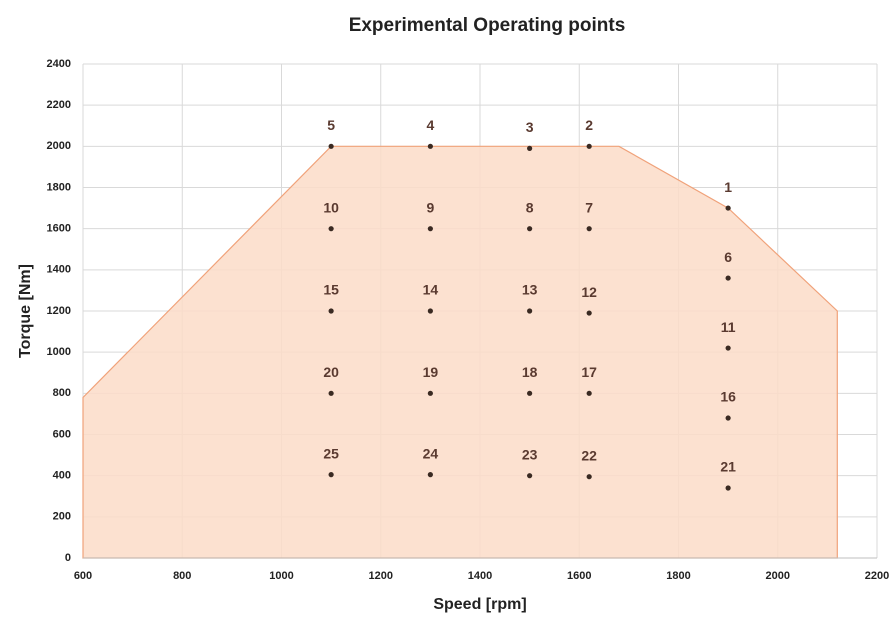  I want to click on point-label: 16, so click(728, 397).